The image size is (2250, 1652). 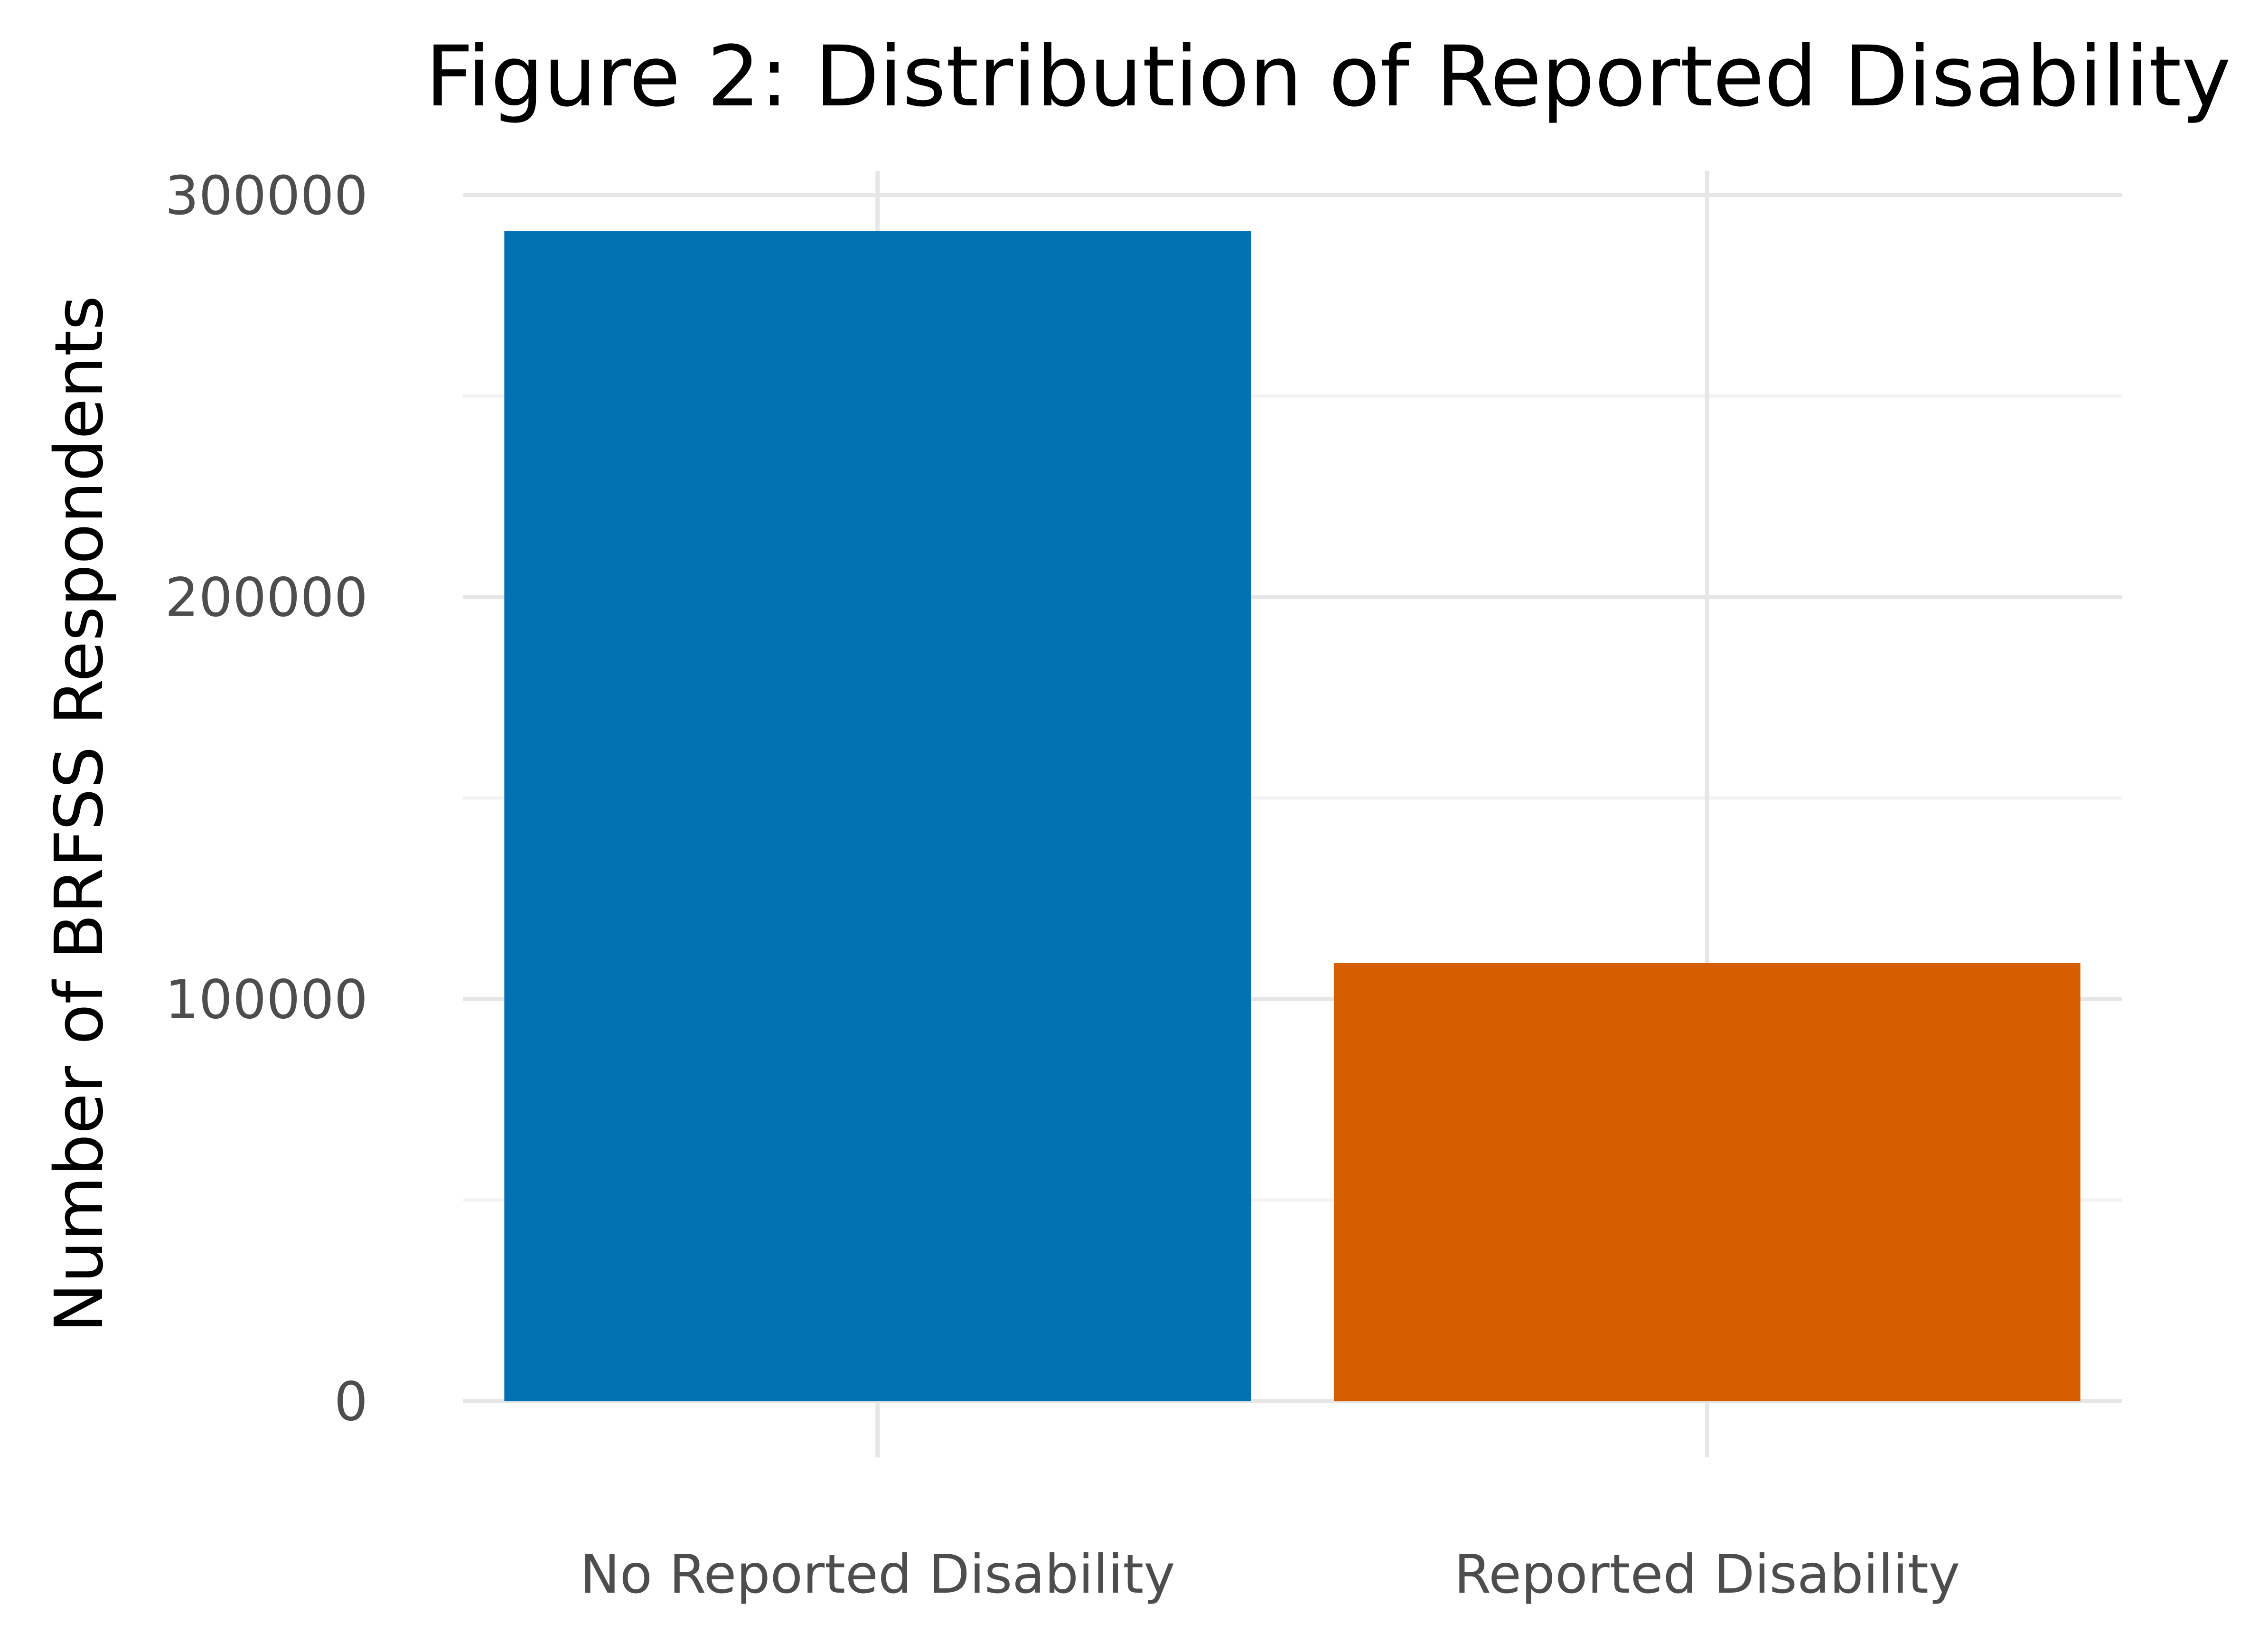 I want to click on y-tick-label: 300000, so click(x=266, y=196).